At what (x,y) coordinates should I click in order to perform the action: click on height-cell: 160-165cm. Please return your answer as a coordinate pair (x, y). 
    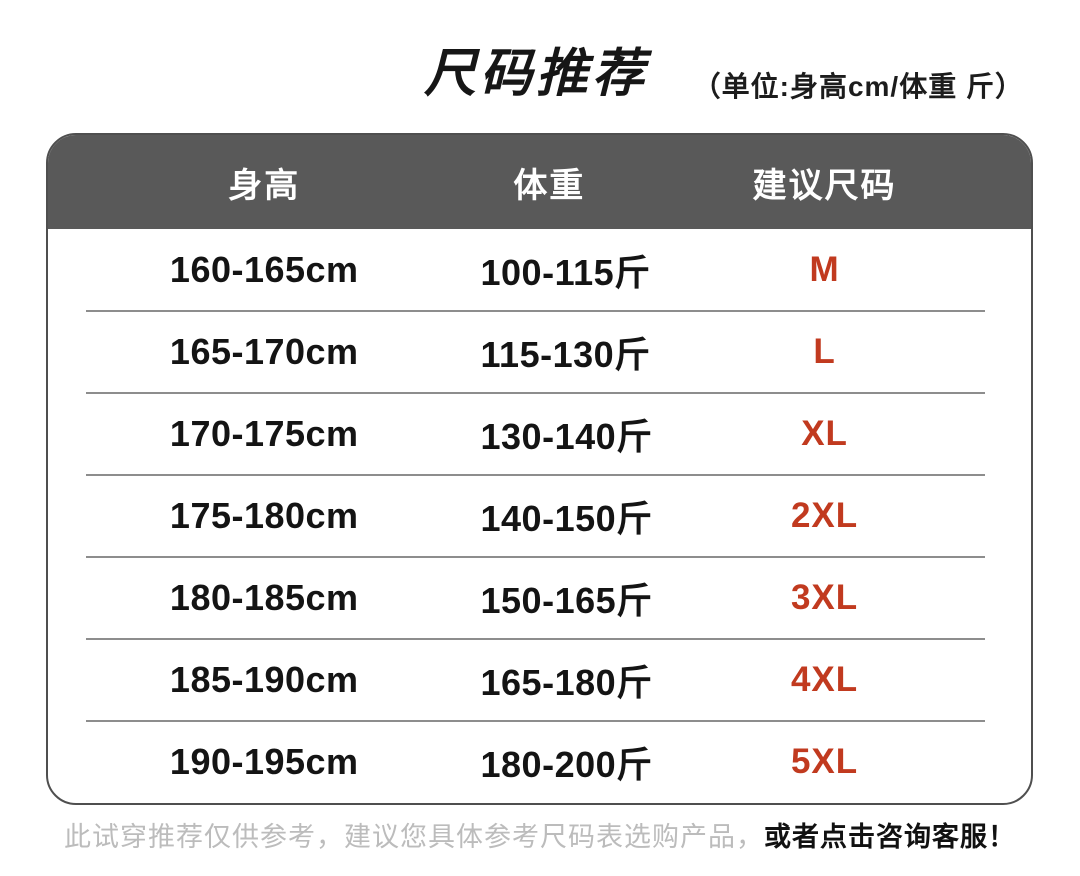
    Looking at the image, I should click on (264, 269).